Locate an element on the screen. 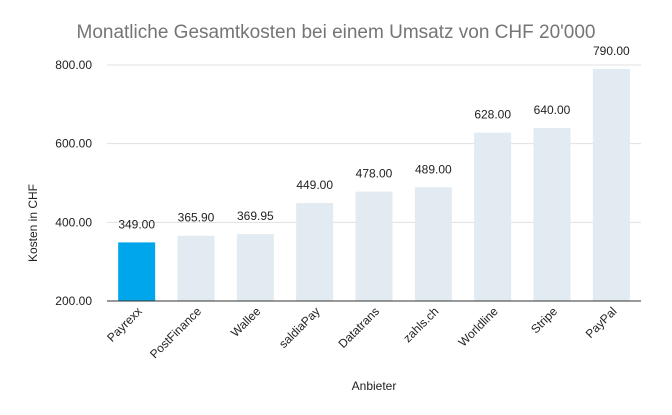 This screenshot has width=672, height=415. x-tick-label: saldiaPay is located at coordinates (299, 327).